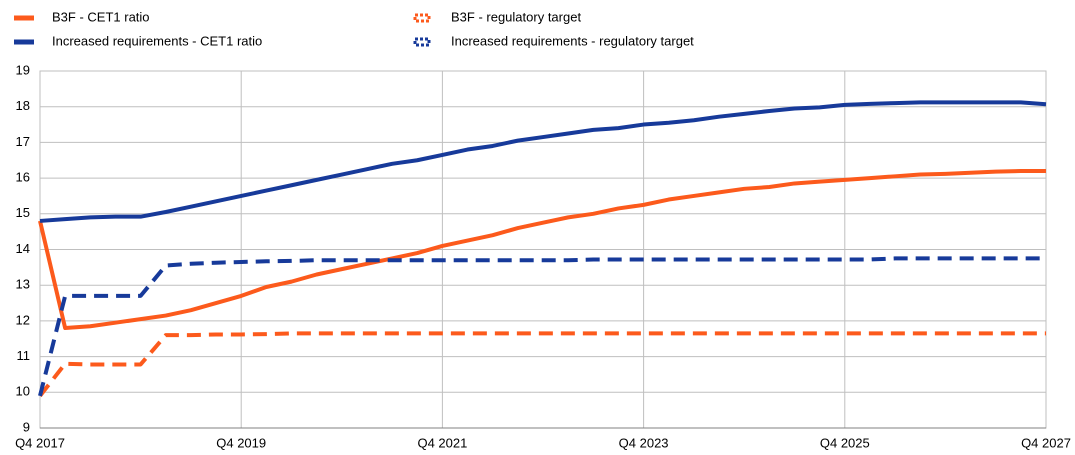 This screenshot has height=455, width=1075. Describe the element at coordinates (1046, 442) in the screenshot. I see `x-tick-label: Q4 2027` at that location.